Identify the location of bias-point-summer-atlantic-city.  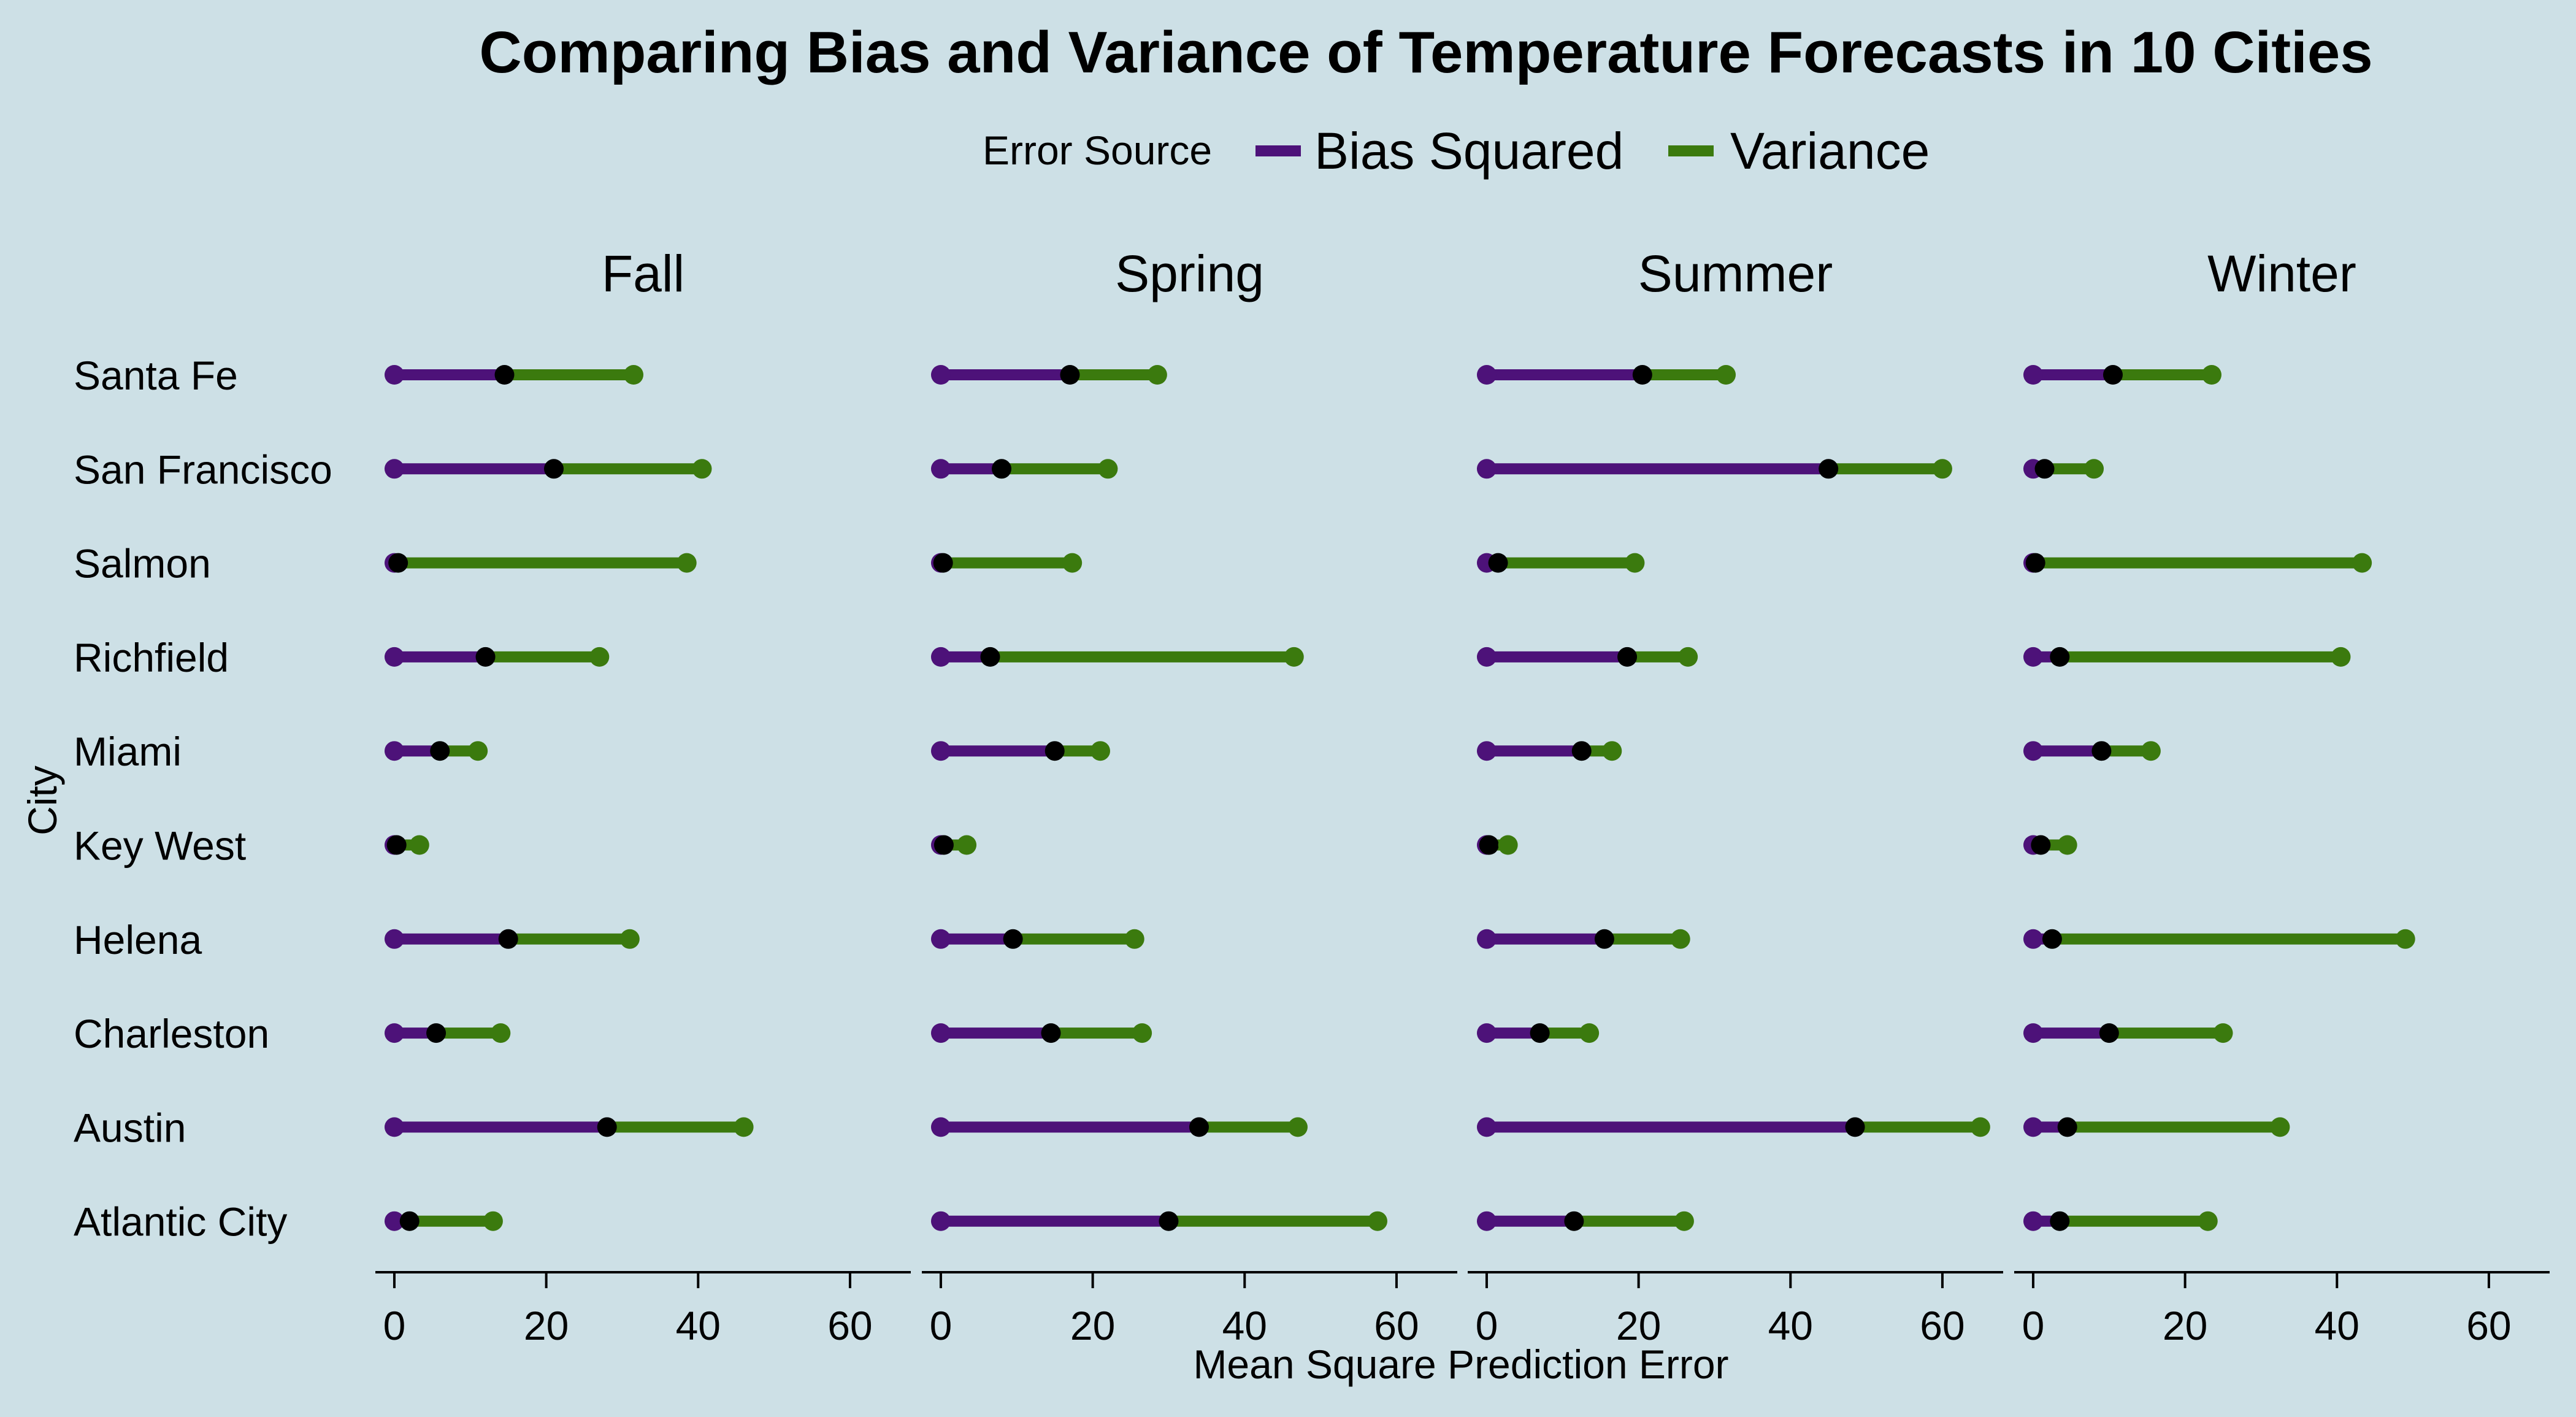
(1574, 1221).